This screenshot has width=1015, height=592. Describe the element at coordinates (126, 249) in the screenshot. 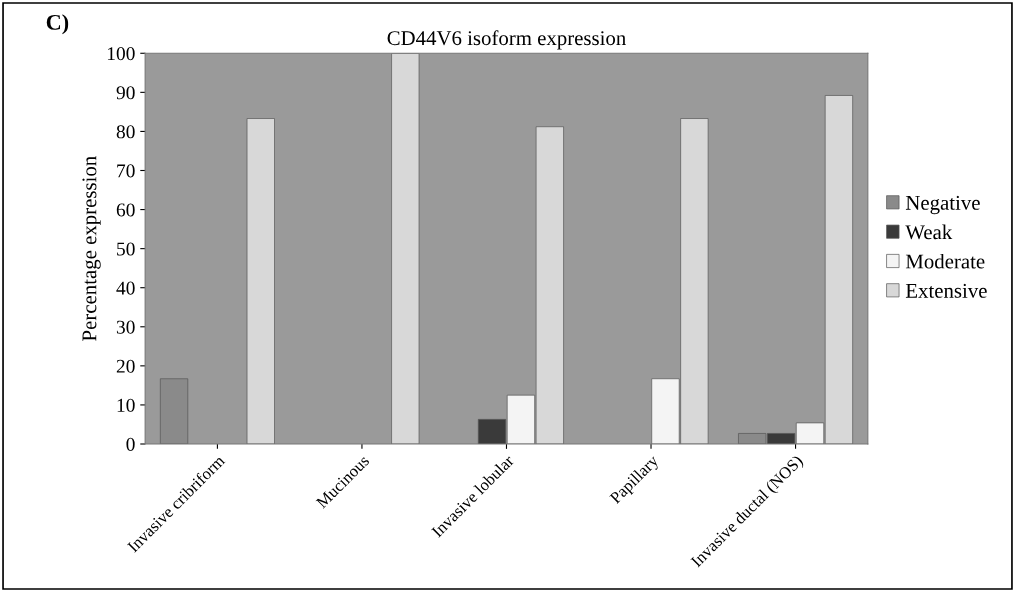

I see `y-tick-label: 50` at that location.